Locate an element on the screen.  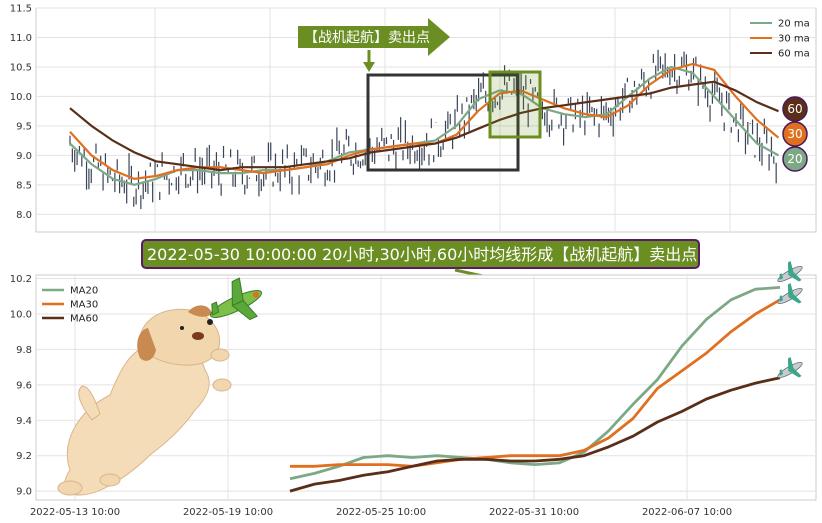
legend-label: 30 ma is located at coordinates (794, 39).